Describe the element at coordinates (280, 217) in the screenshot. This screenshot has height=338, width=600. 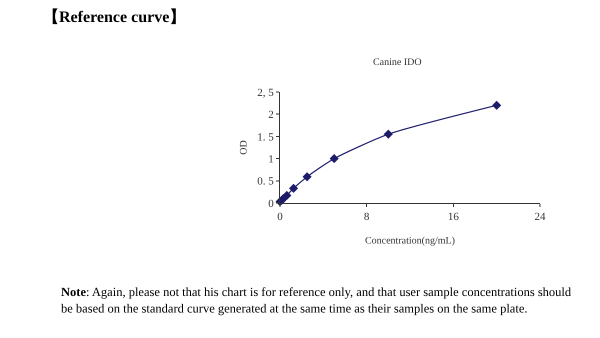
I see `x-tick-label: 0` at that location.